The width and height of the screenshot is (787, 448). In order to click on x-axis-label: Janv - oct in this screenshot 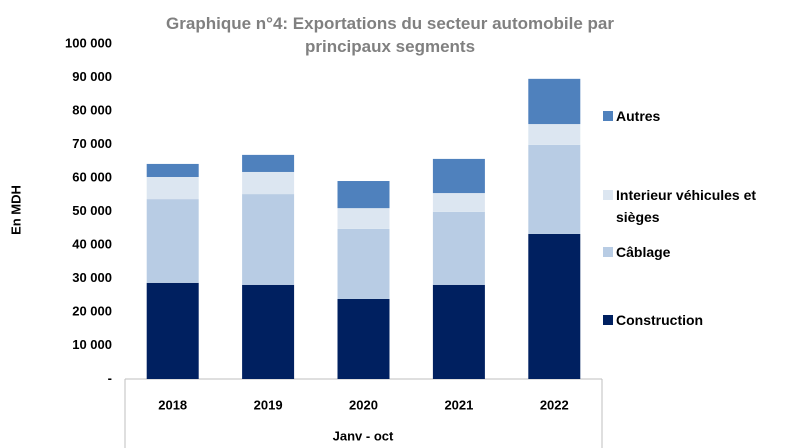, I will do `click(363, 435)`.